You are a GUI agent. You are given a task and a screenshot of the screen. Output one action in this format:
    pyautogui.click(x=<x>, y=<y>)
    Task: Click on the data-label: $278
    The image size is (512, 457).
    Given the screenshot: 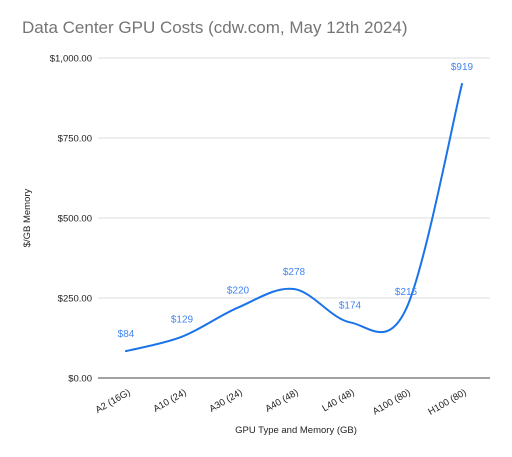 What is the action you would take?
    pyautogui.click(x=294, y=272)
    